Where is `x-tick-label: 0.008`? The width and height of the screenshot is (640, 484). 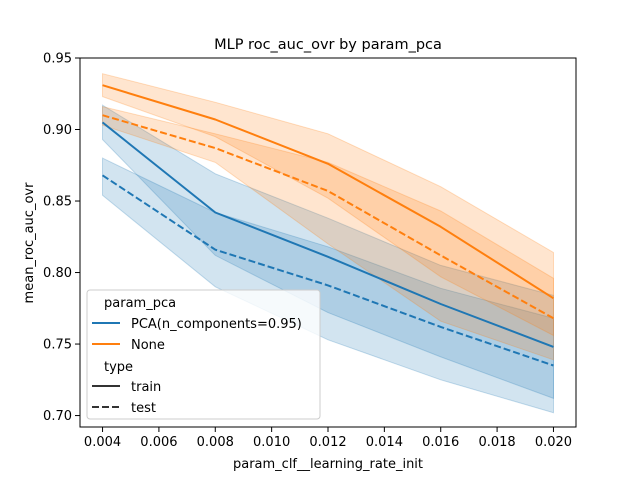 x-tick-label: 0.008 is located at coordinates (215, 442).